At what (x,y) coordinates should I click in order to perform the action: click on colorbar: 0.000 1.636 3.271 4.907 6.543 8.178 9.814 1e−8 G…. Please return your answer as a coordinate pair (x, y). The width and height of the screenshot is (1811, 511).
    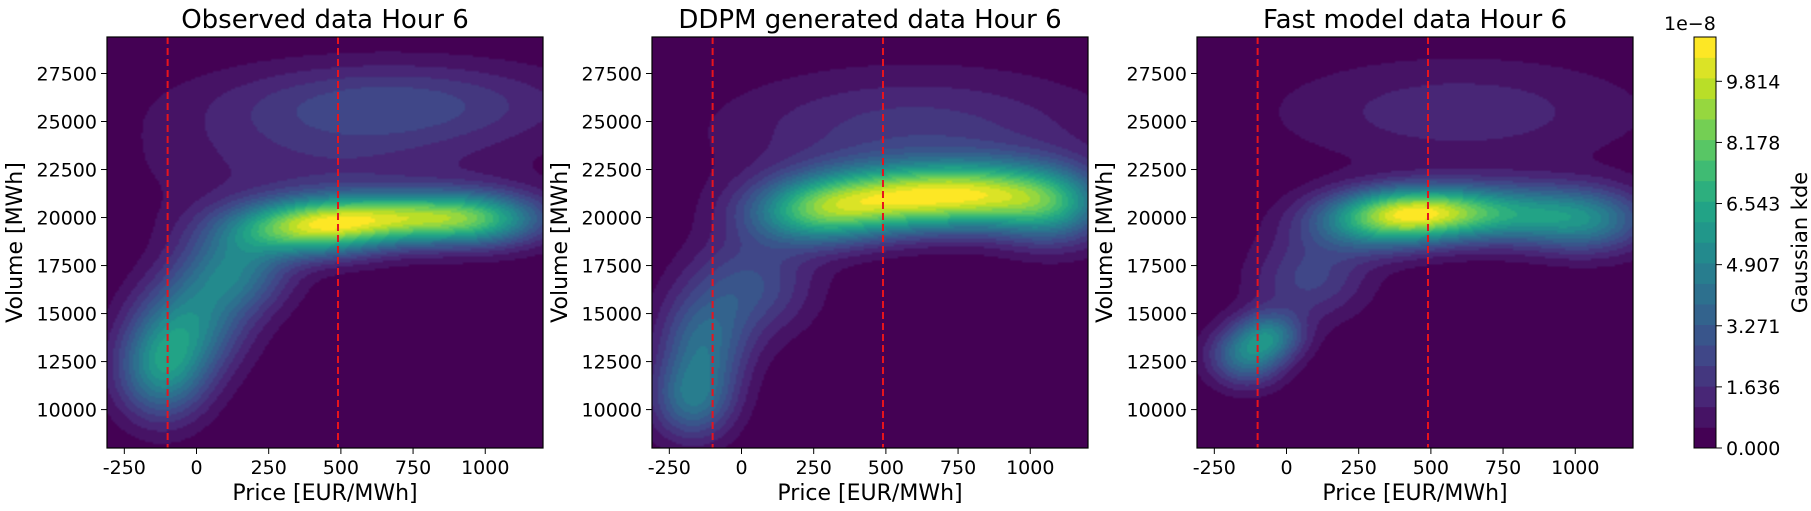
    Looking at the image, I should click on (1737, 236).